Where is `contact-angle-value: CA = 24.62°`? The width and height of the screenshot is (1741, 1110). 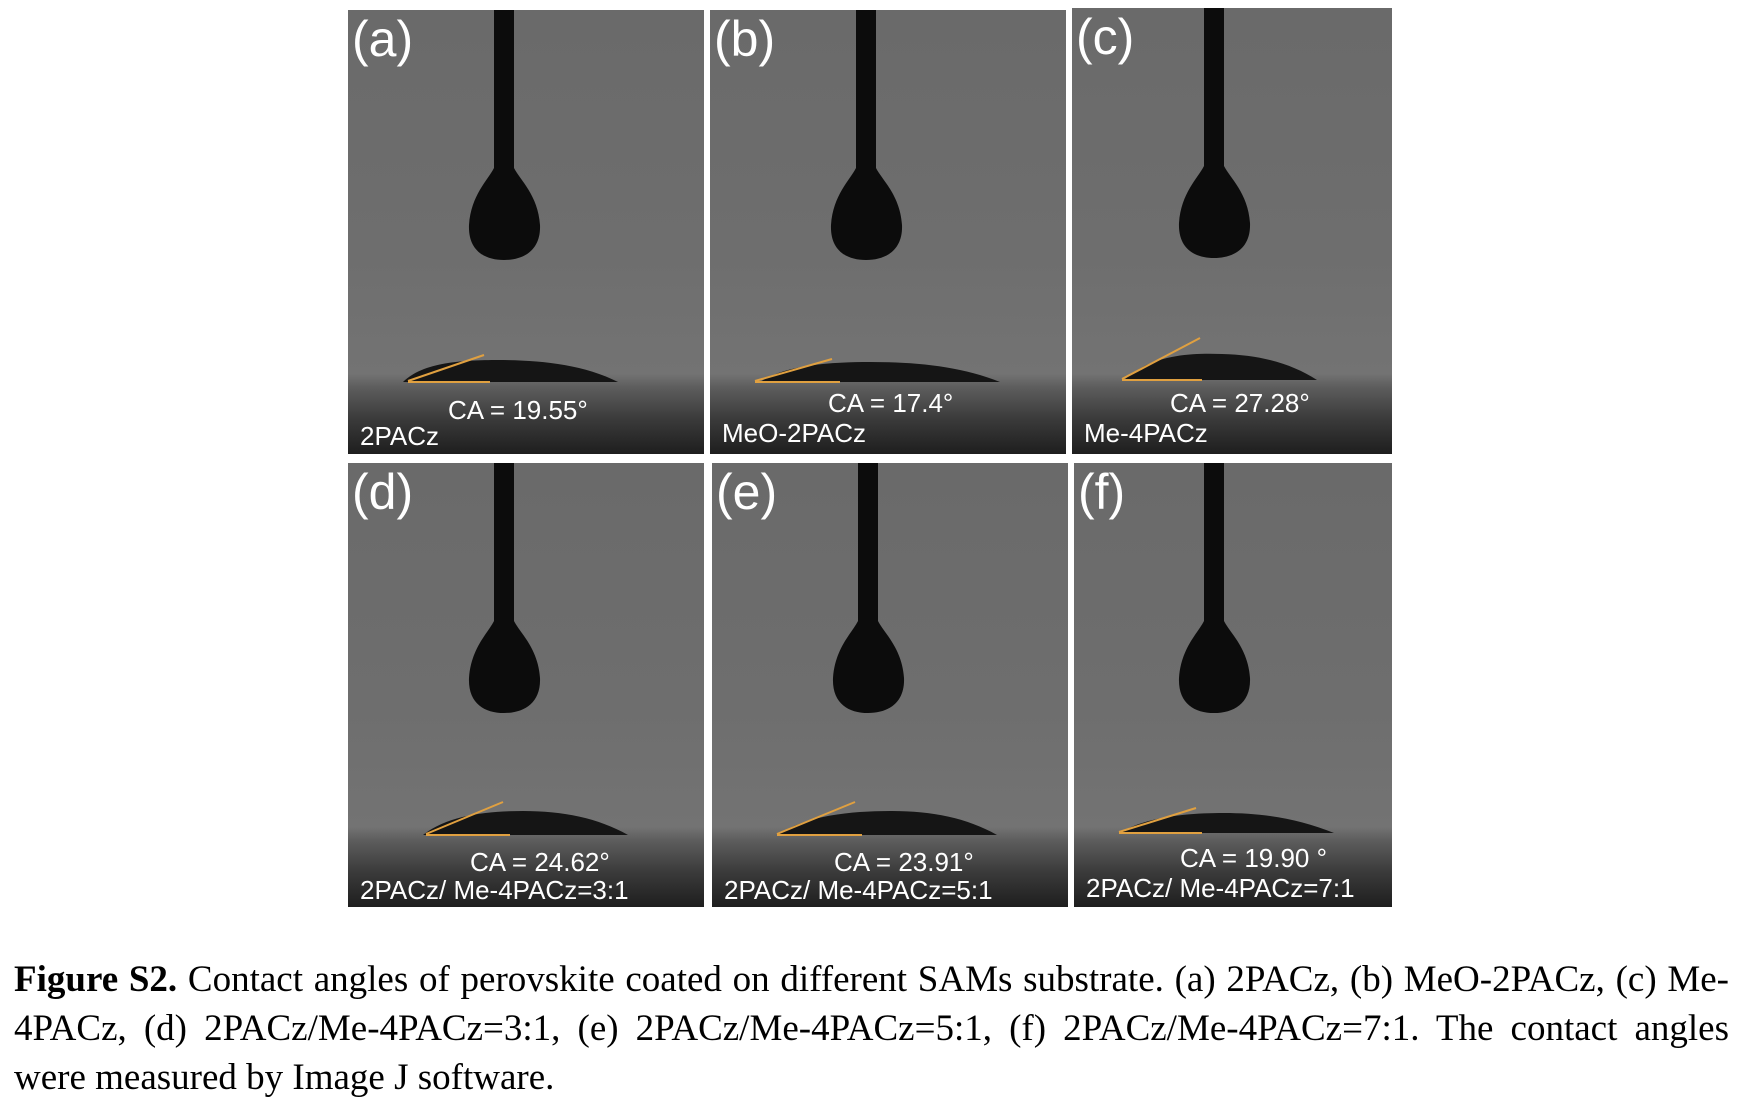 contact-angle-value: CA = 24.62° is located at coordinates (540, 862).